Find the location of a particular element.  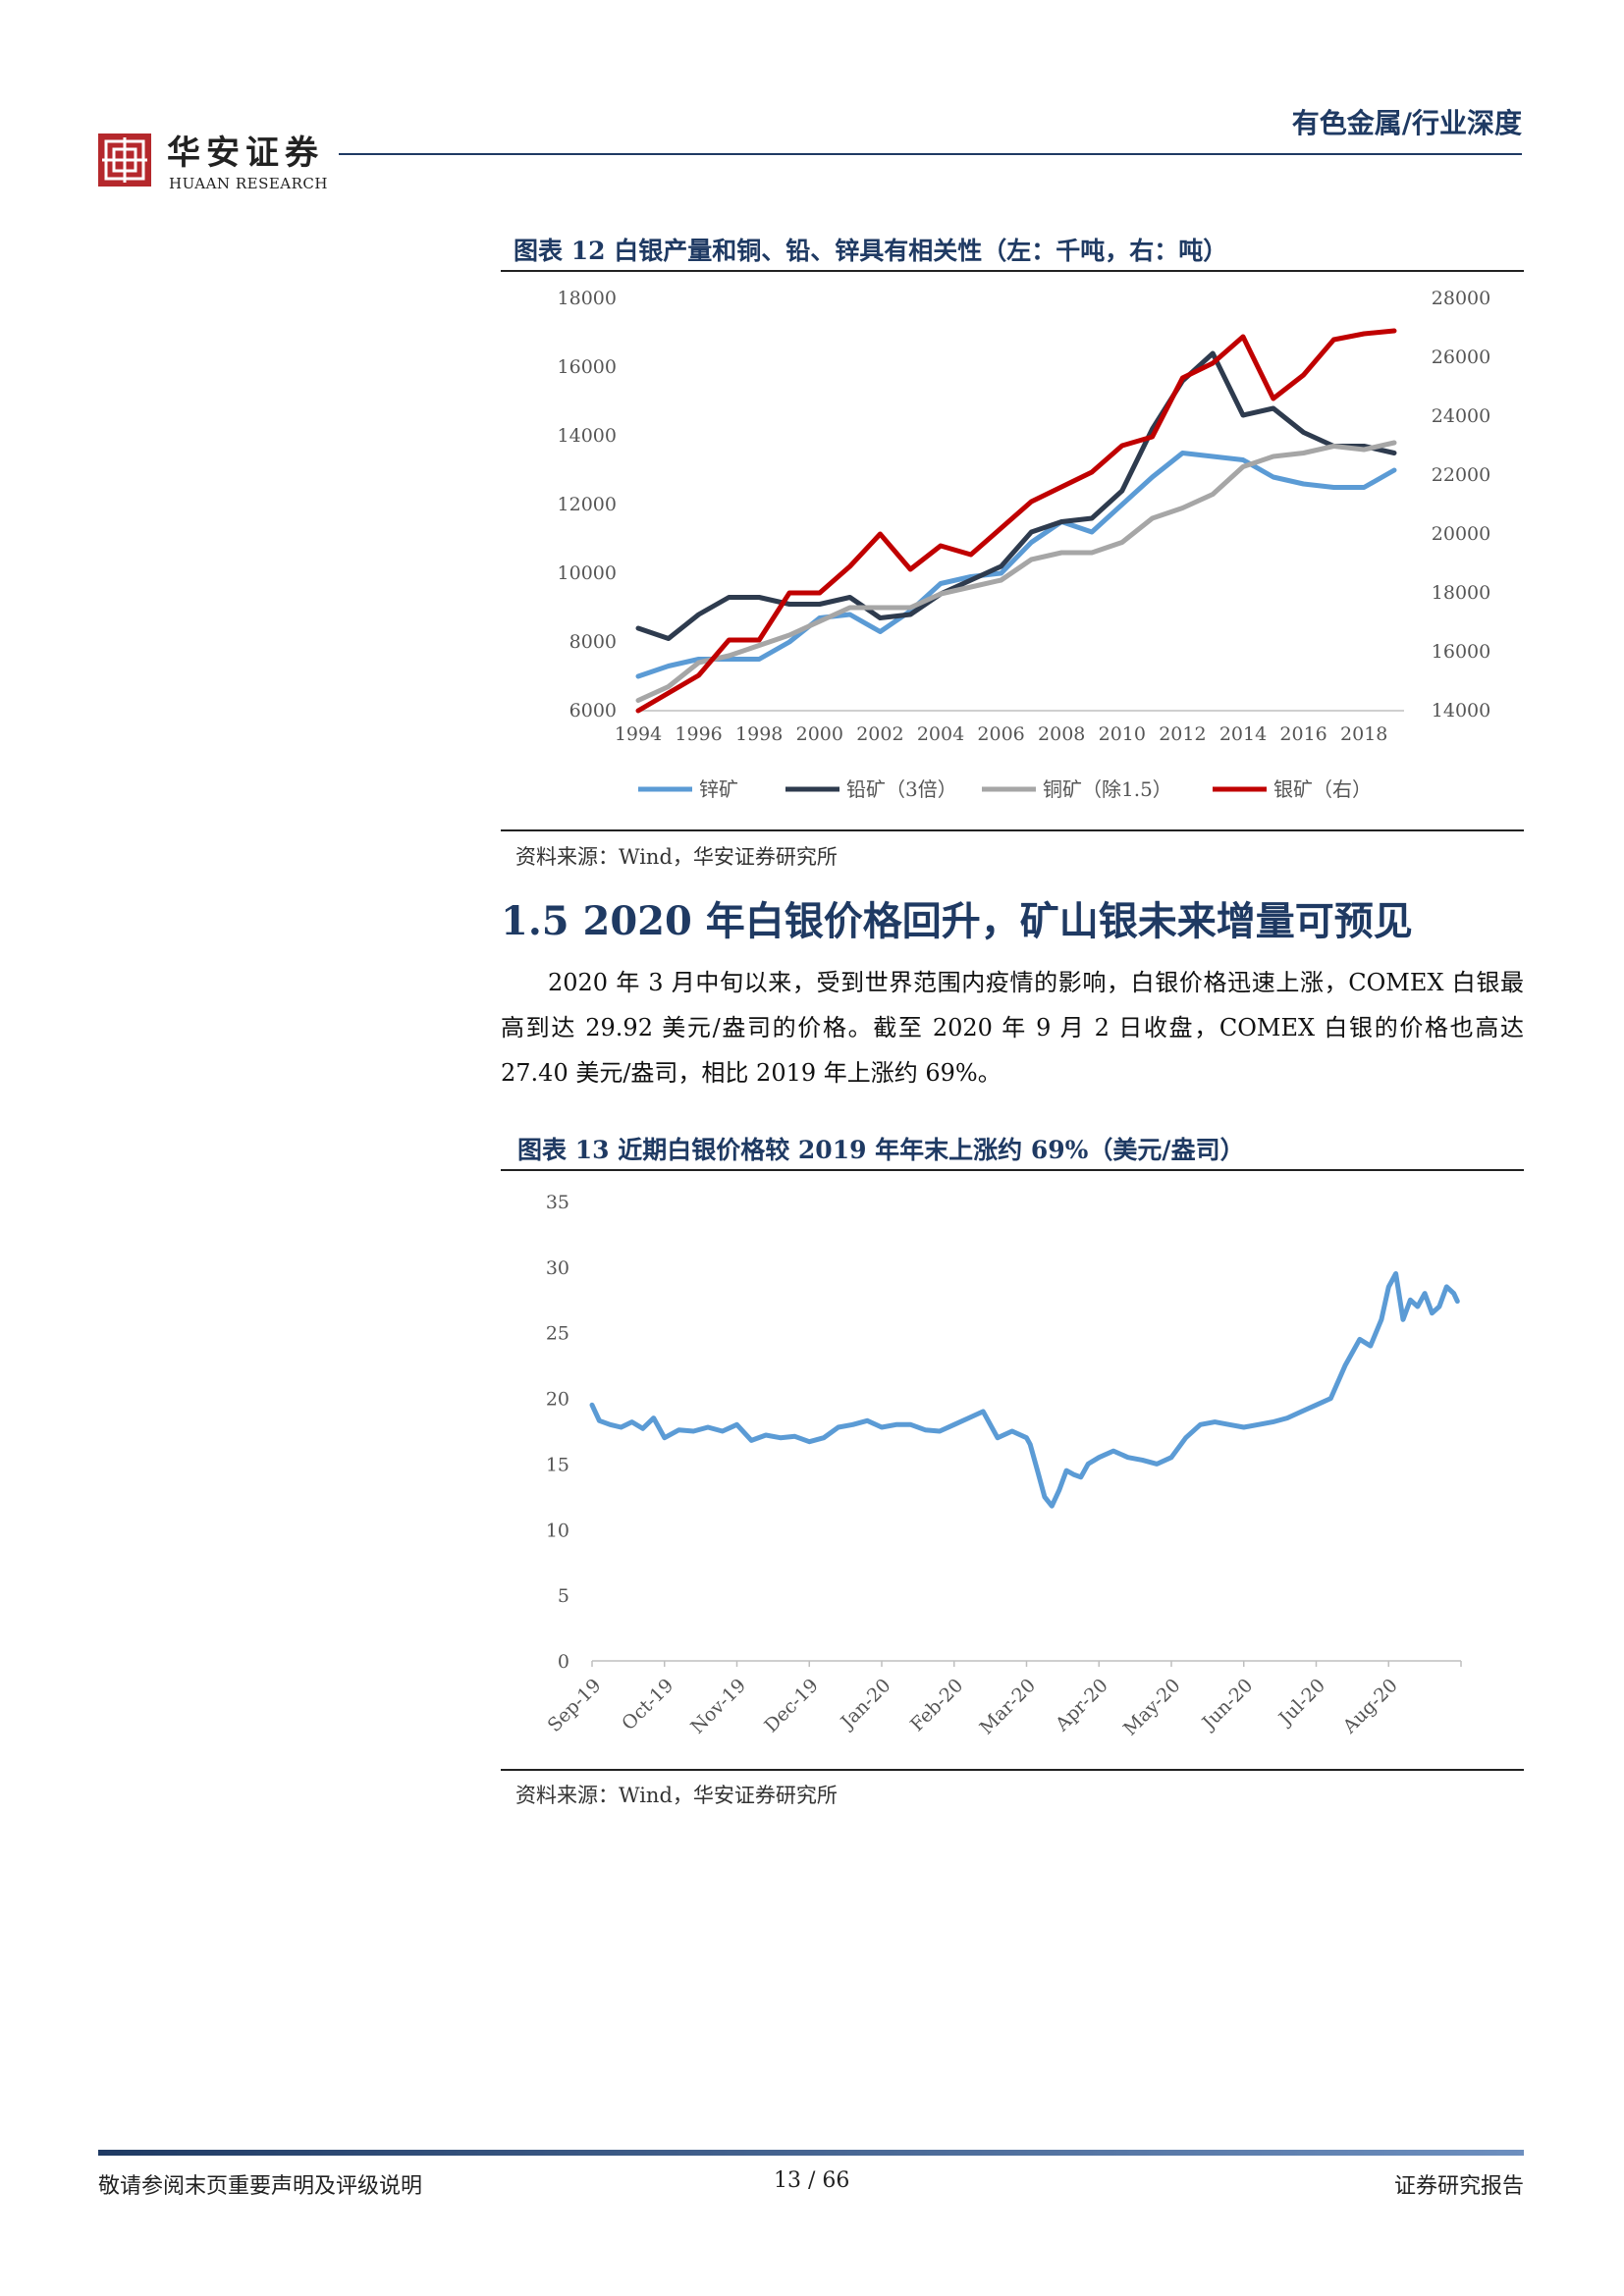

figure13-top-rule is located at coordinates (1012, 1170).